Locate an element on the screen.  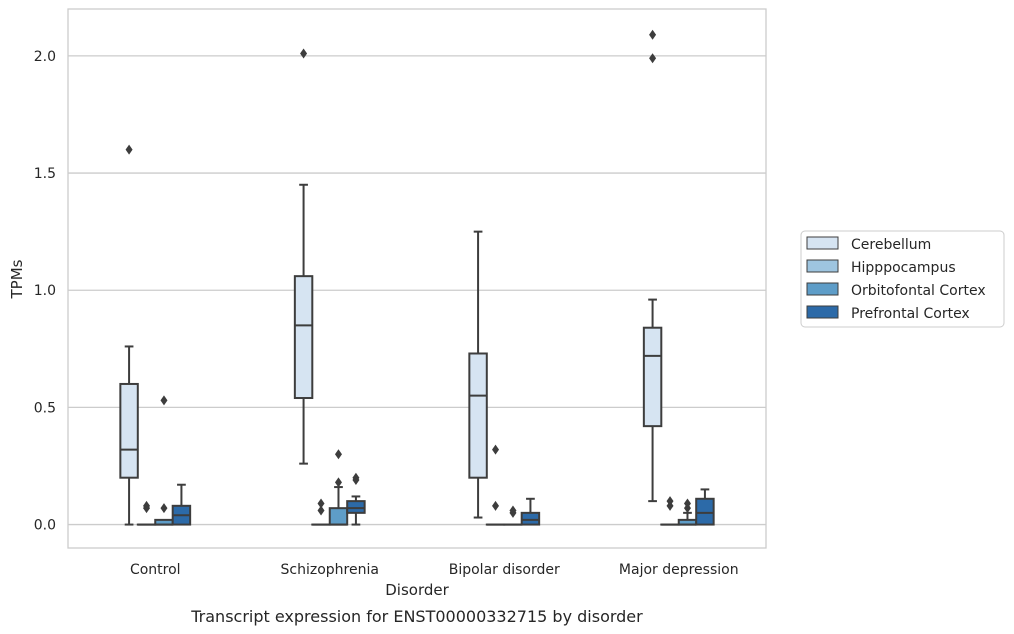
y-tick-label: 1.5 is located at coordinates (45, 174).